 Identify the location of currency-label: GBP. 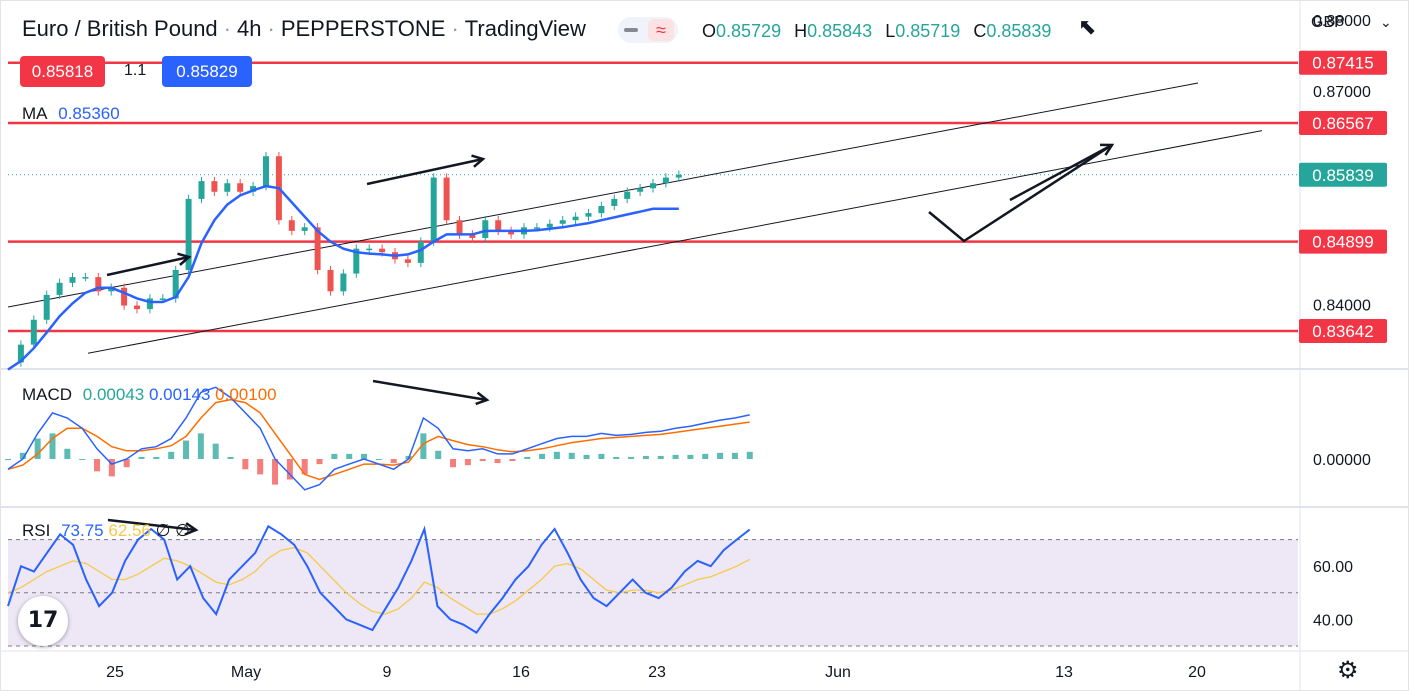
(1328, 22).